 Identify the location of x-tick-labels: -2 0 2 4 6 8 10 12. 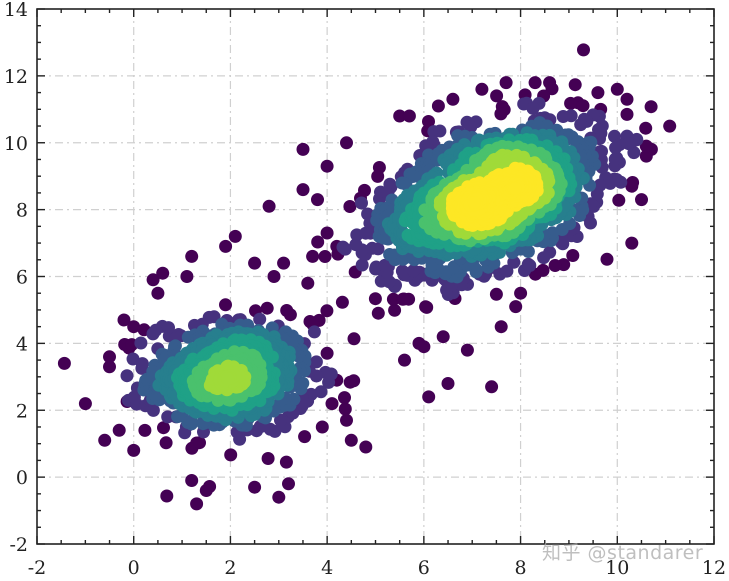
(377, 568).